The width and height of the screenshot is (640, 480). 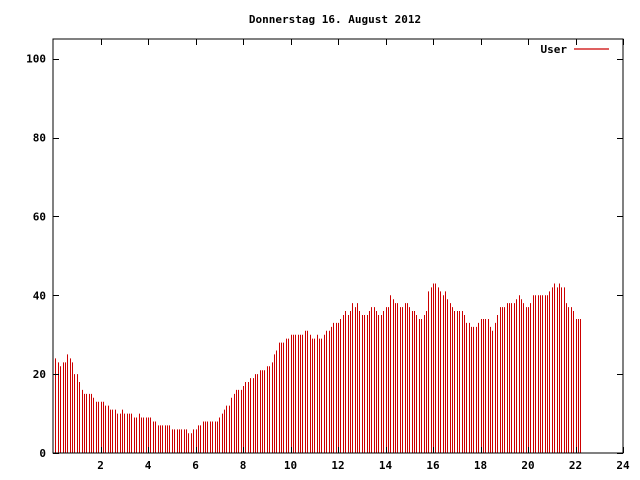 I want to click on x-tick-label: 18, so click(x=480, y=465).